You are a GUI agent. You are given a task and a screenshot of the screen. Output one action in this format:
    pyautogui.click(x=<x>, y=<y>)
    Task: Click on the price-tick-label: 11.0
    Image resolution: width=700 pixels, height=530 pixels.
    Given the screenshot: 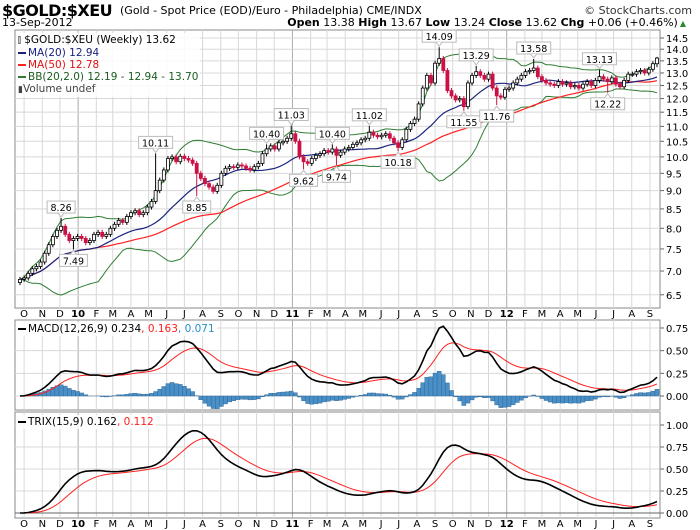 What is the action you would take?
    pyautogui.click(x=677, y=127)
    